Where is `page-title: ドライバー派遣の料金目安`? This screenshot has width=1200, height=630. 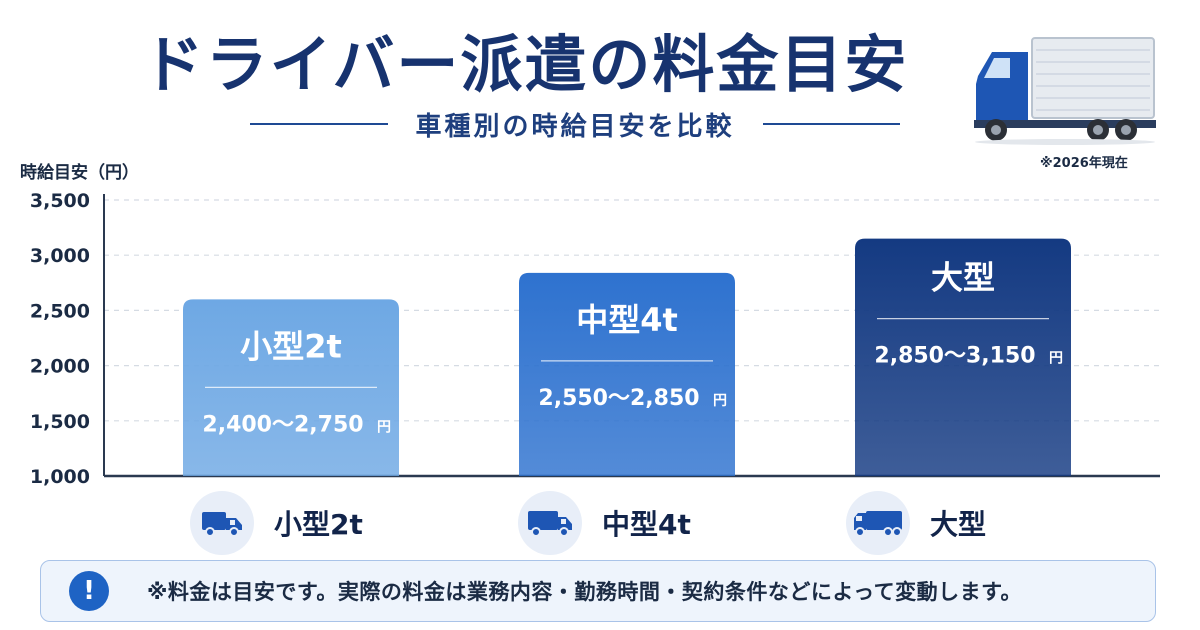
page-title: ドライバー派遣の料金目安 is located at coordinates (525, 64).